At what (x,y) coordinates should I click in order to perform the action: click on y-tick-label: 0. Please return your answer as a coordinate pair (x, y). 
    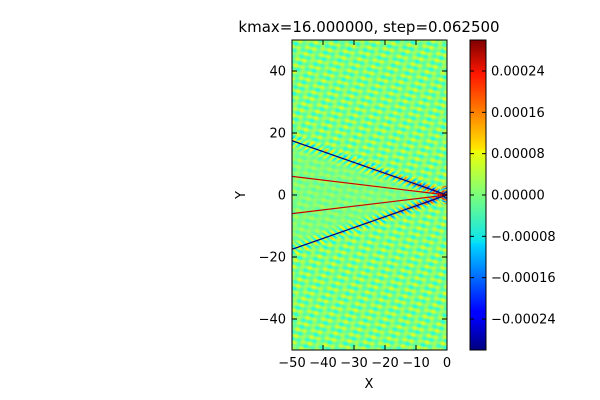
    Looking at the image, I should click on (282, 196).